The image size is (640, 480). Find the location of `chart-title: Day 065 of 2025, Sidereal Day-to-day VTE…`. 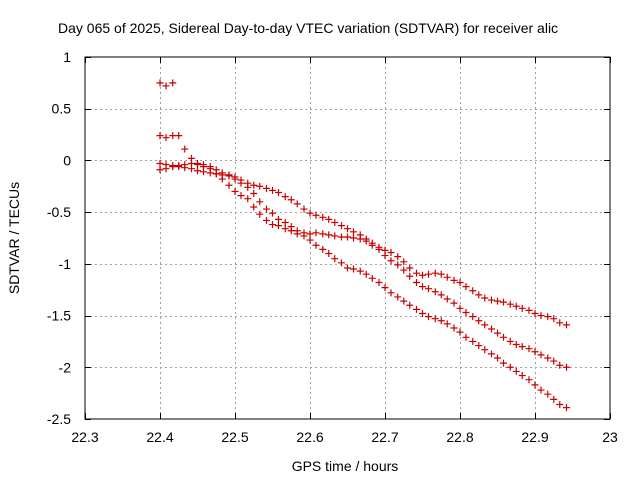

chart-title: Day 065 of 2025, Sidereal Day-to-day VTE… is located at coordinates (308, 28).